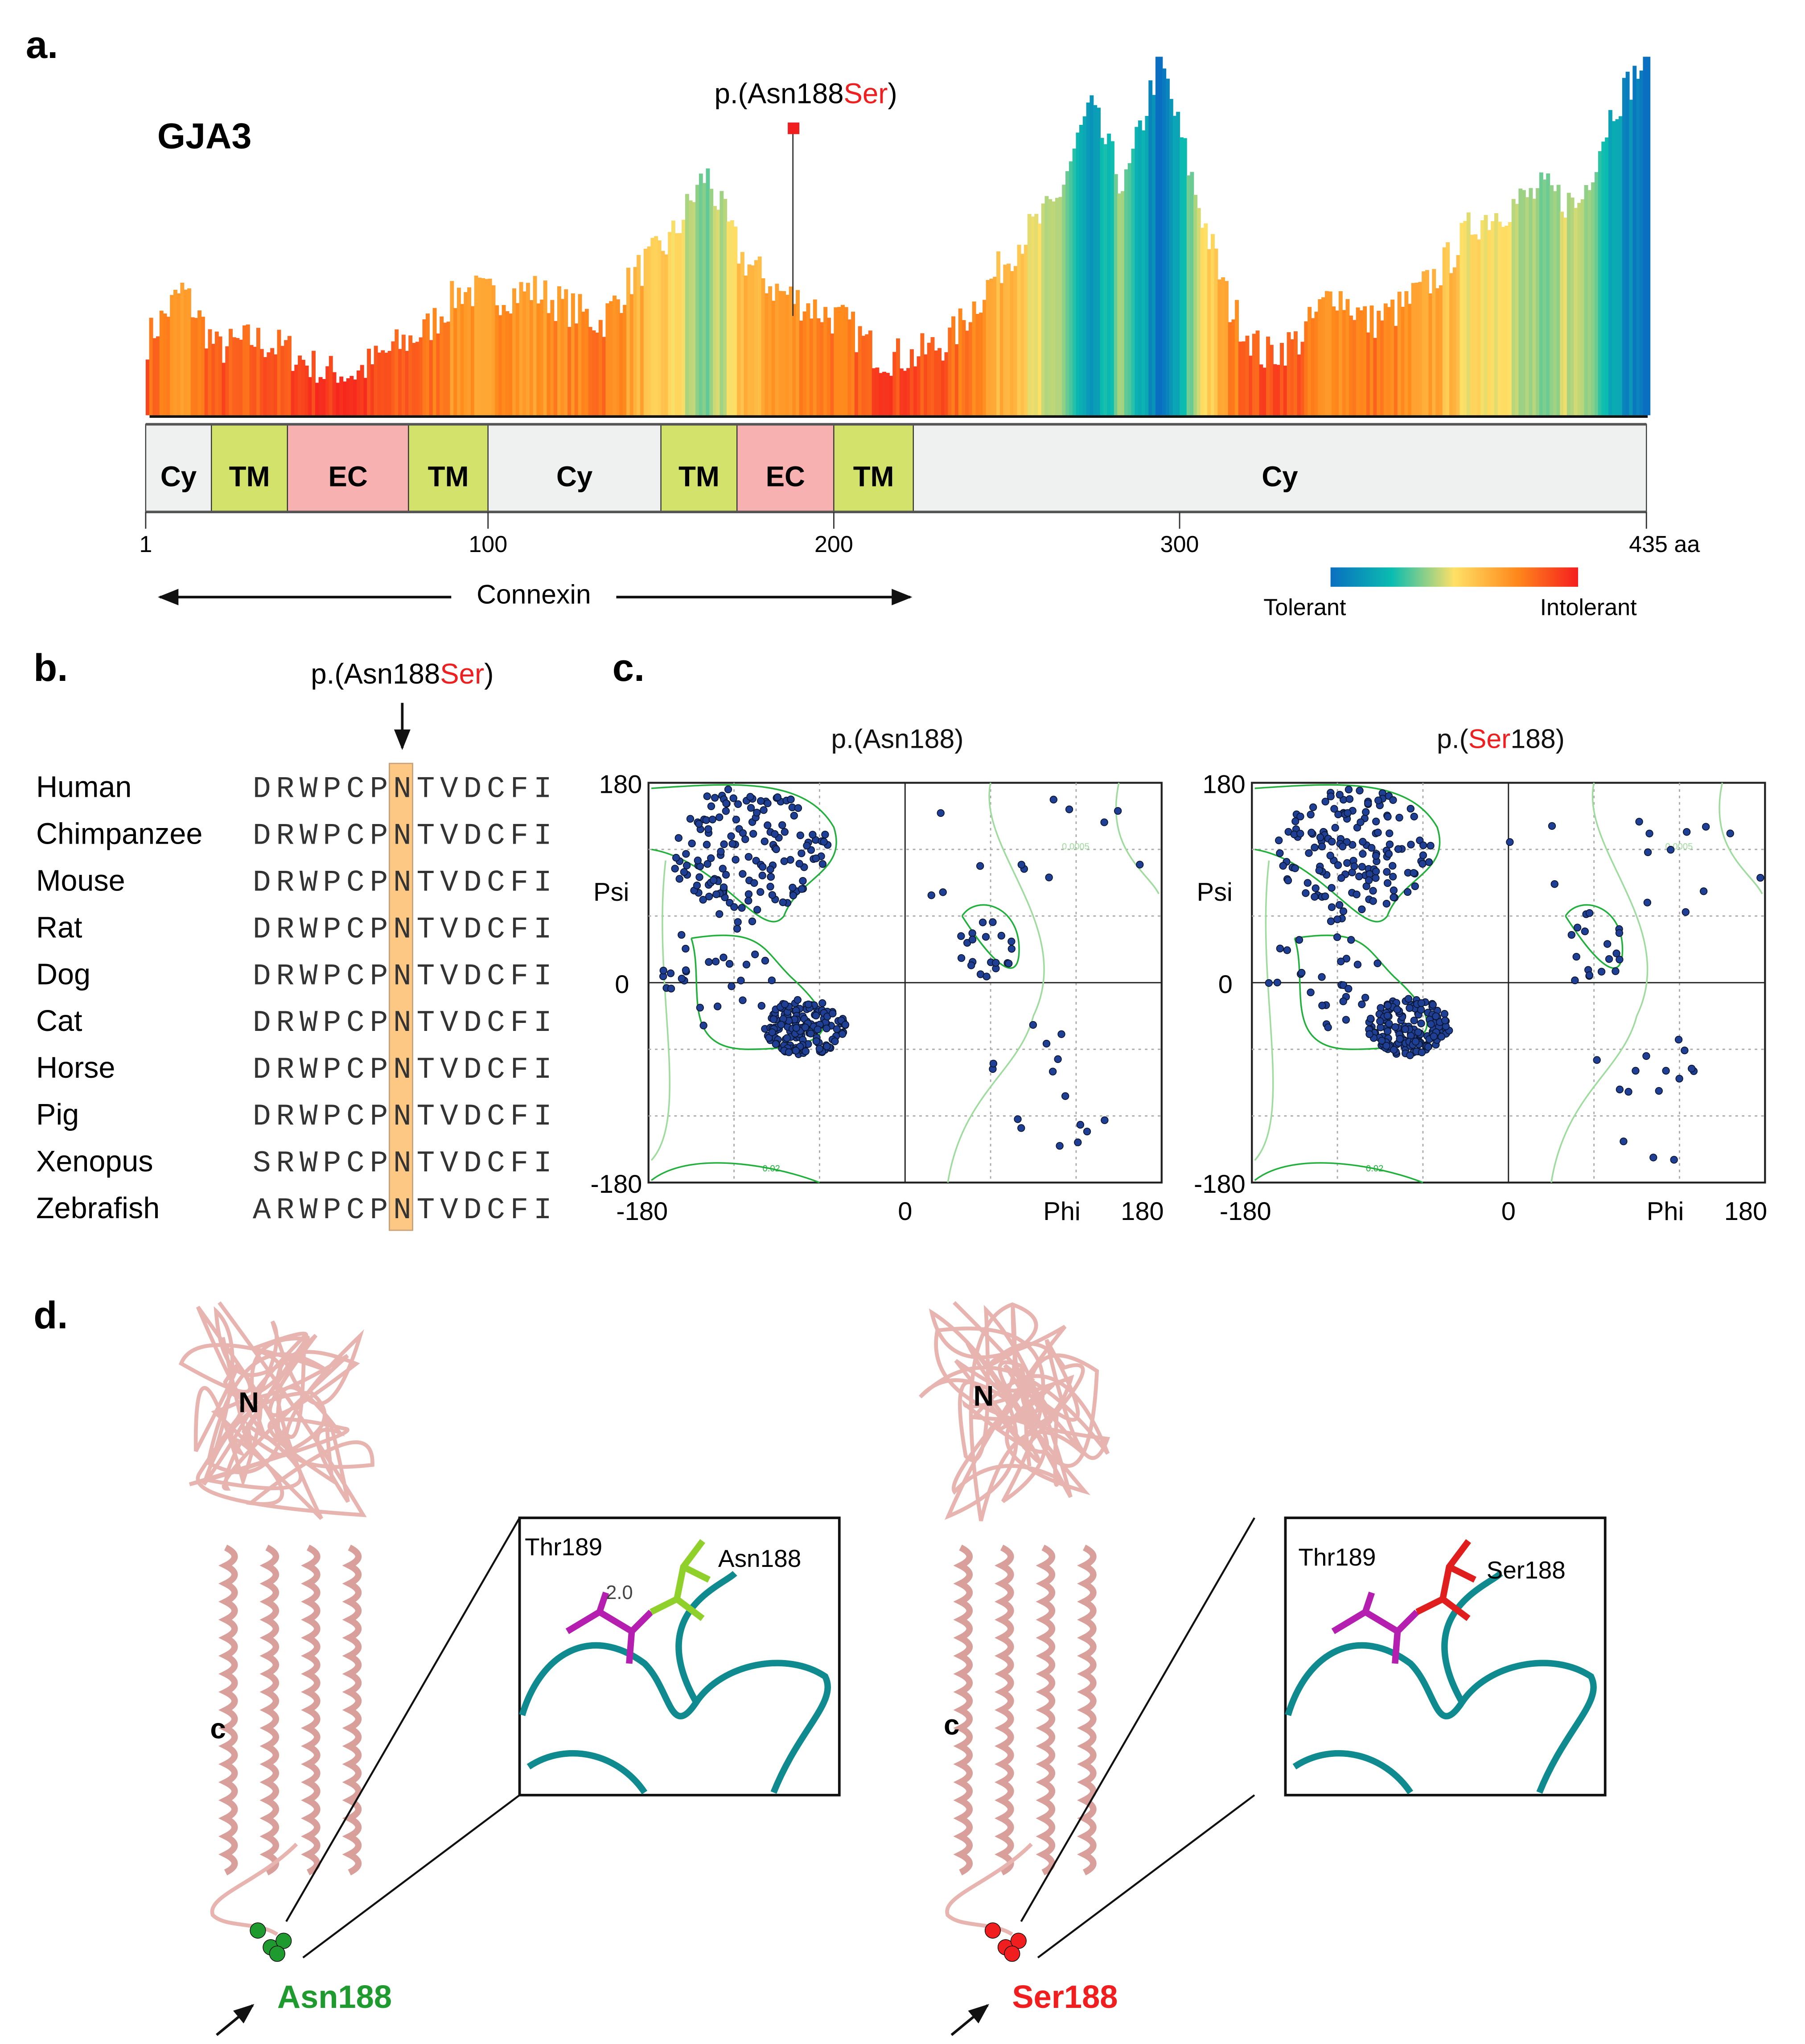 This screenshot has height=2044, width=1805. What do you see at coordinates (1304, 608) in the screenshot?
I see `legend-tolerant: Tolerant` at bounding box center [1304, 608].